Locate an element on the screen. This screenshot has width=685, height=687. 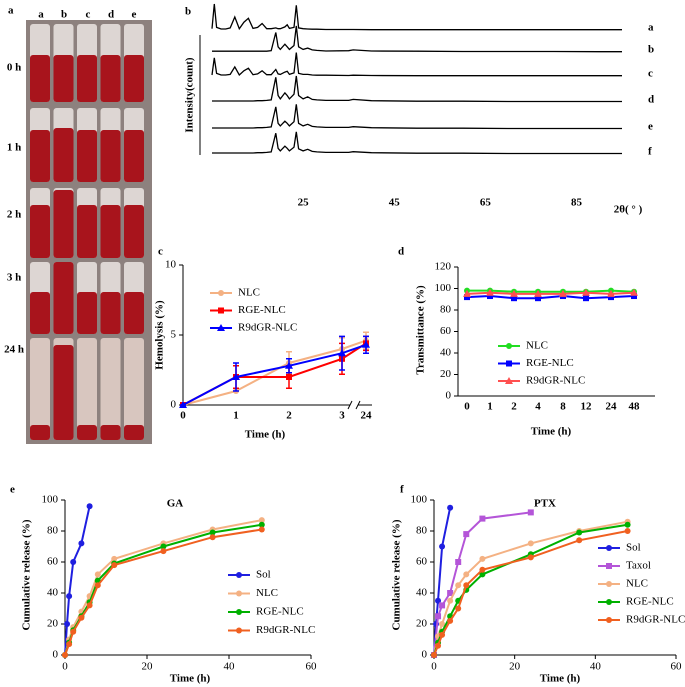
y-tick-label: 60 is located at coordinates (53, 562).